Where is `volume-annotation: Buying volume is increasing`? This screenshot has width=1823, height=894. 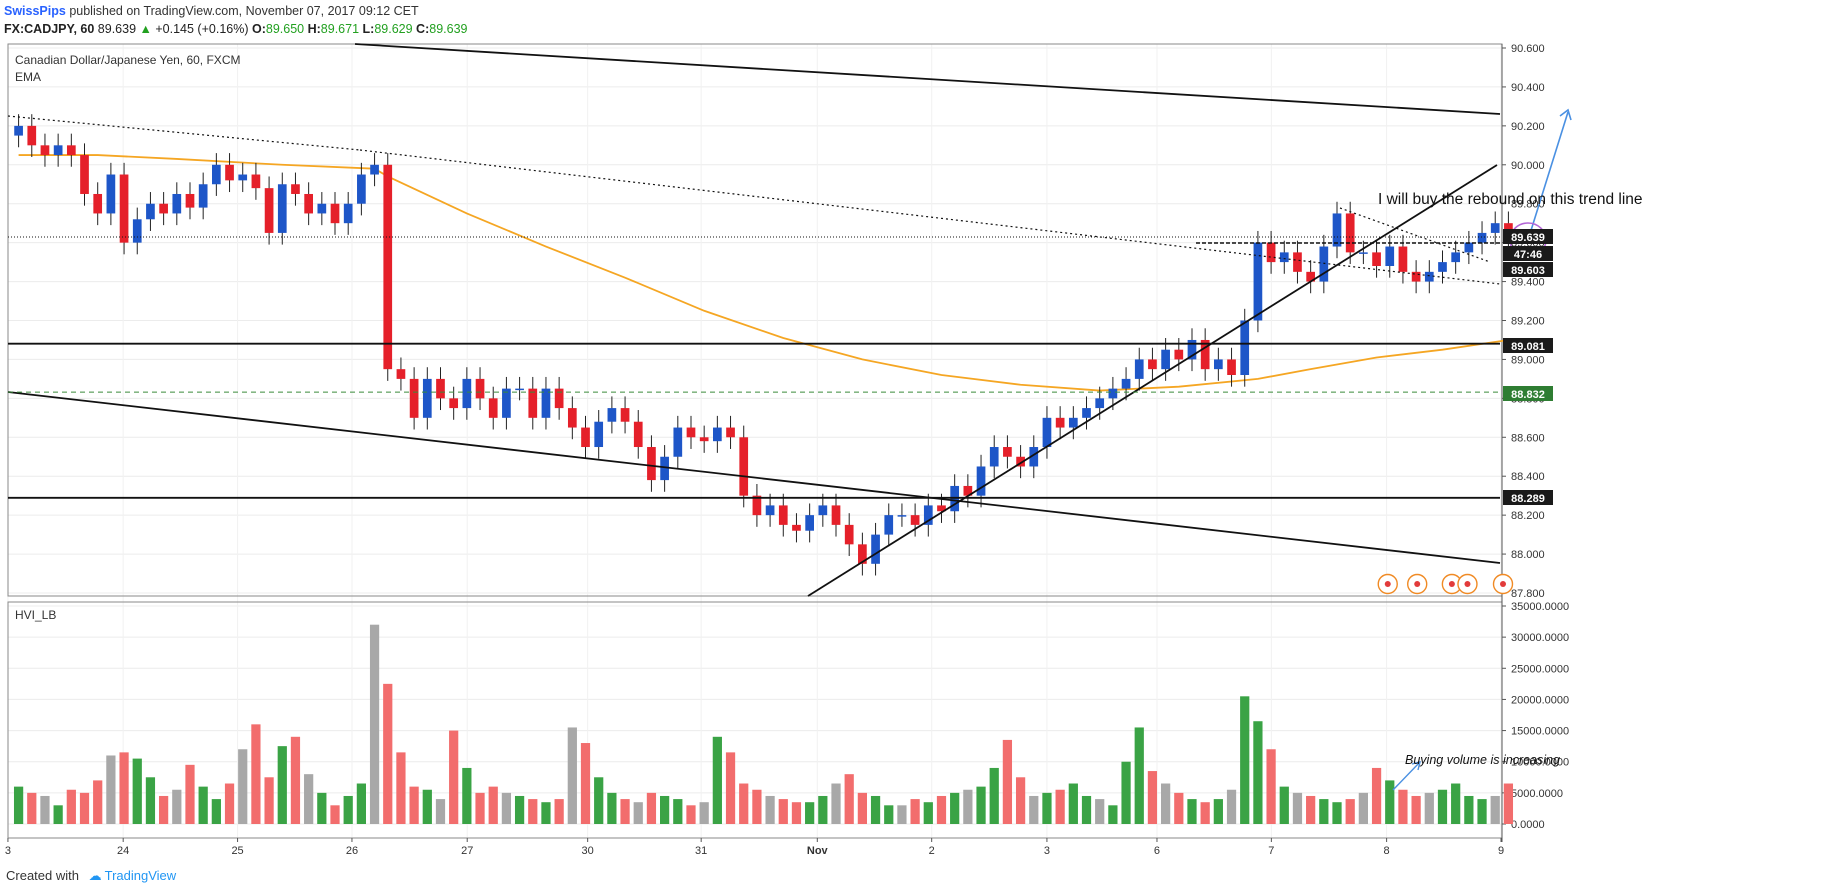 volume-annotation: Buying volume is increasing is located at coordinates (1482, 760).